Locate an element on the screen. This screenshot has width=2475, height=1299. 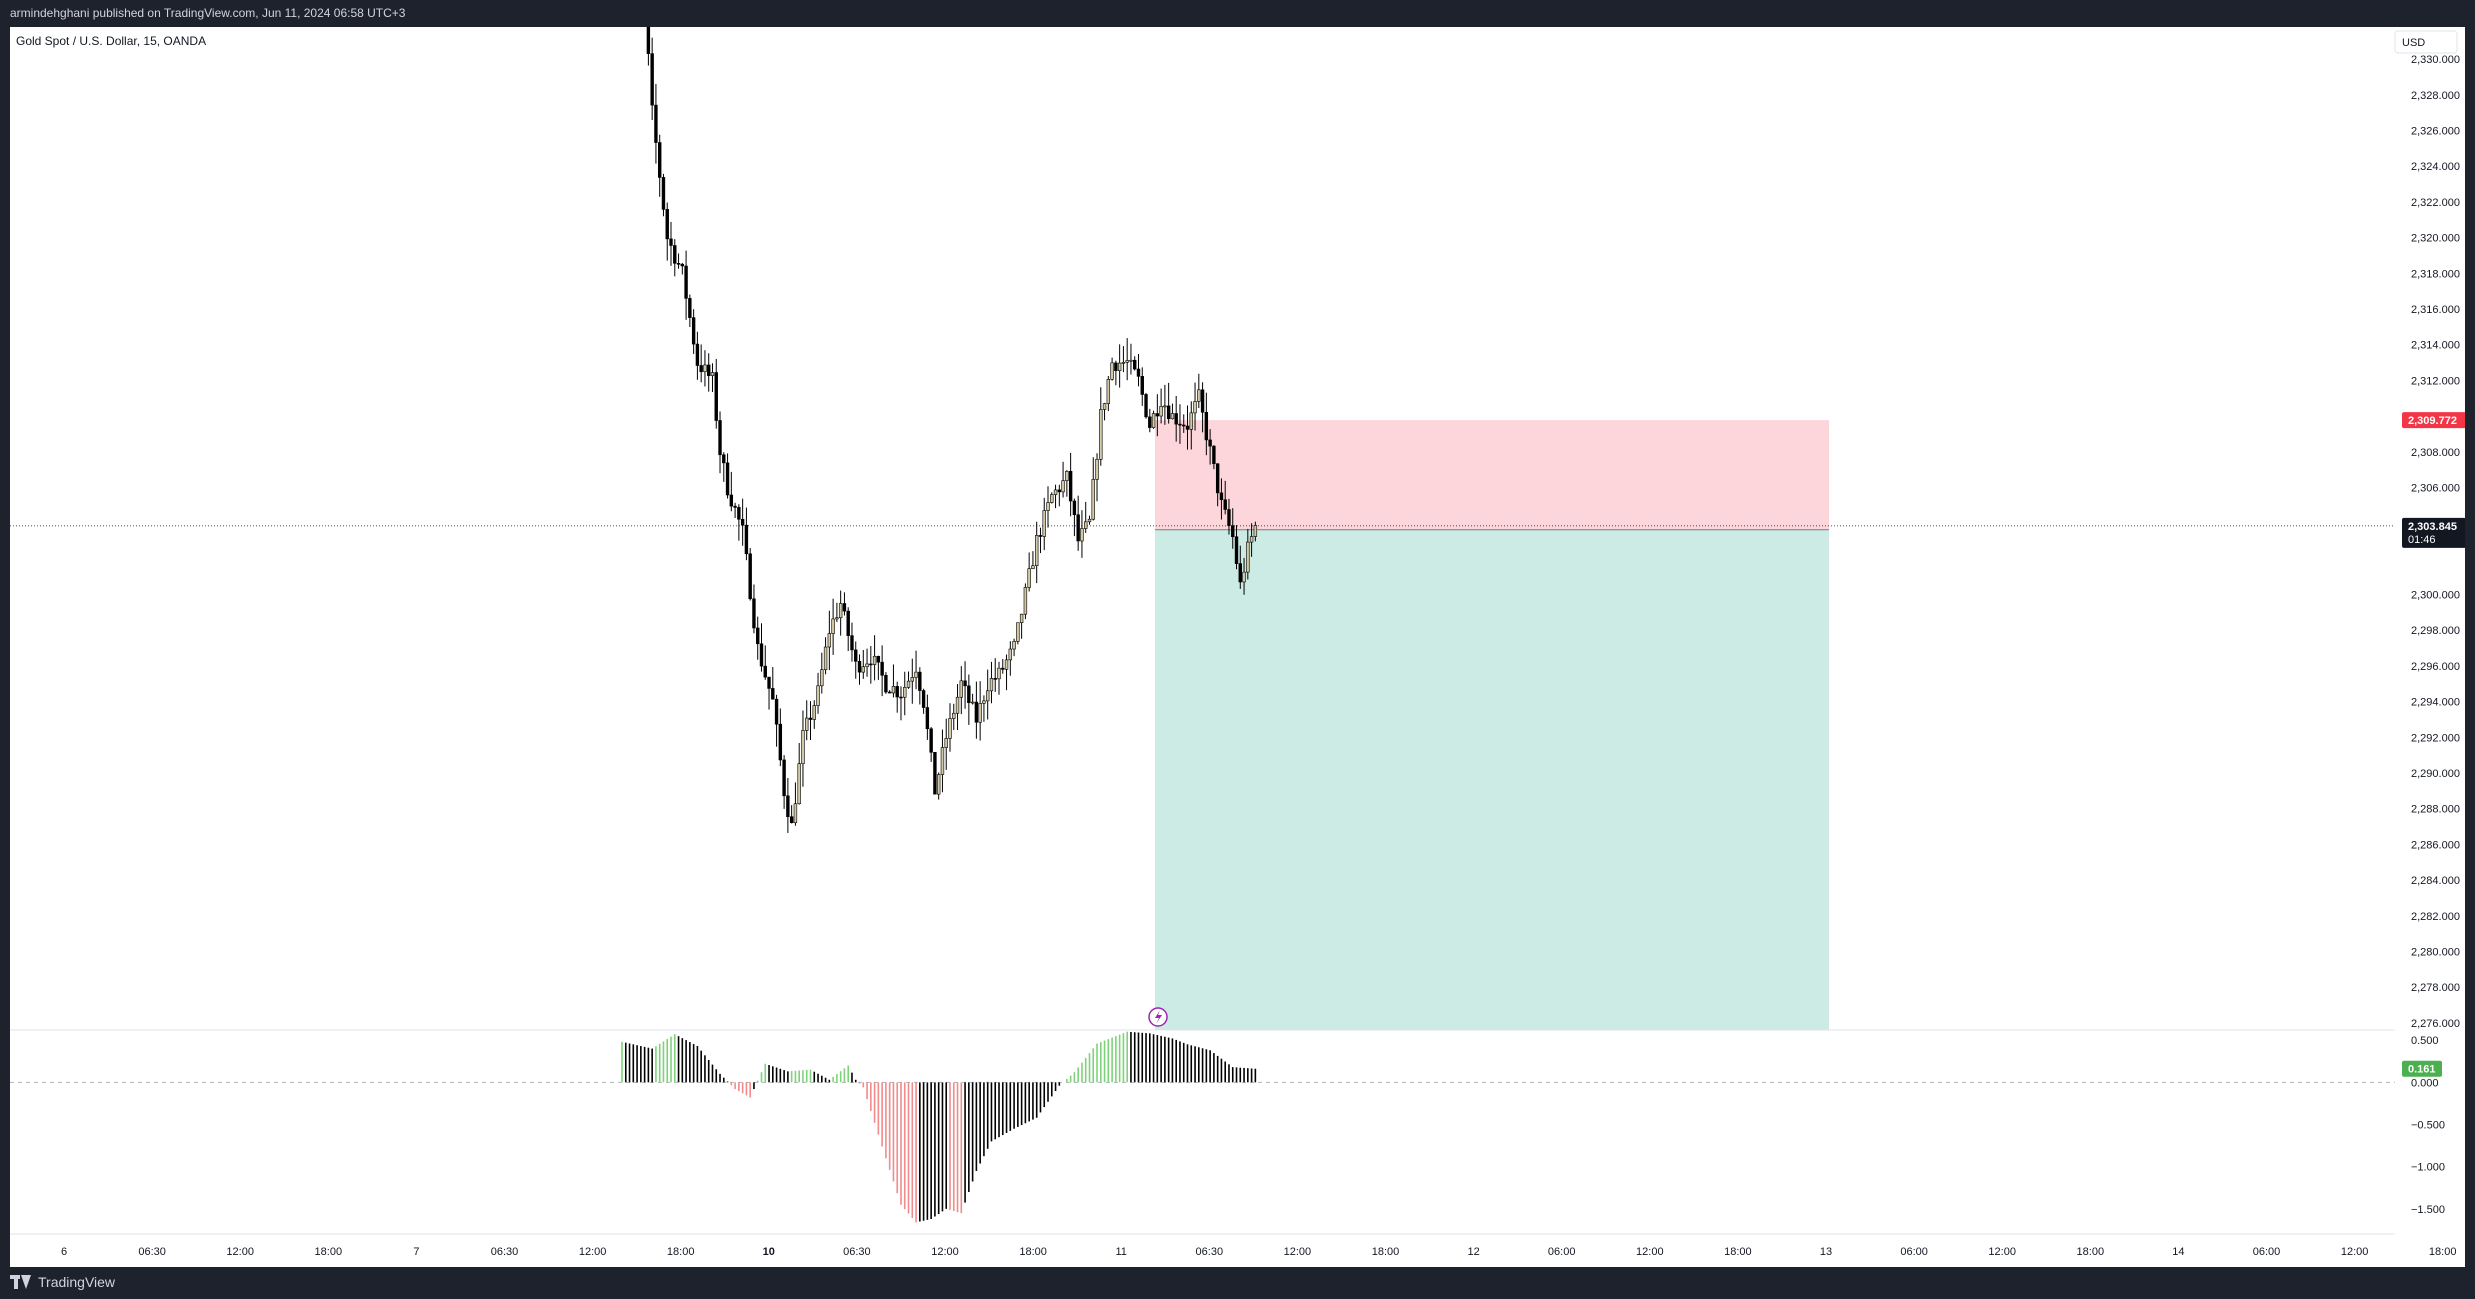
currency-box is located at coordinates (2426, 42).